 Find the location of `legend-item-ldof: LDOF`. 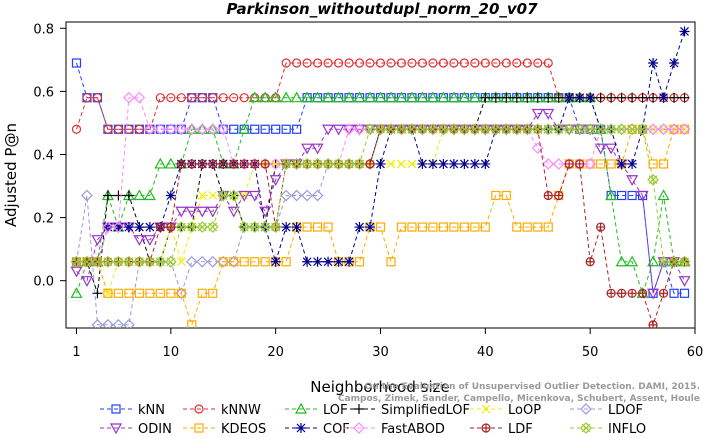

legend-item-ldof: LDOF is located at coordinates (606, 410).